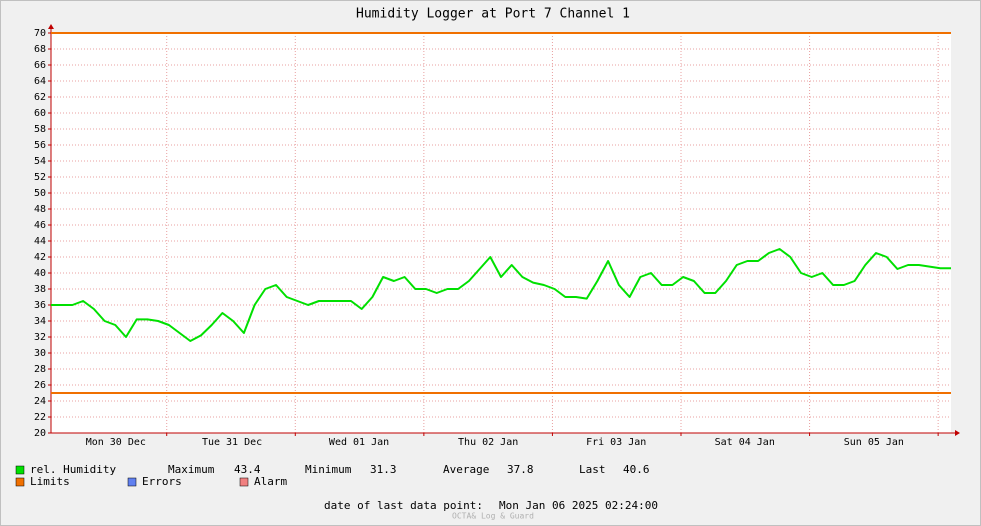  Describe the element at coordinates (328, 469) in the screenshot. I see `stat-label: Minimum` at that location.